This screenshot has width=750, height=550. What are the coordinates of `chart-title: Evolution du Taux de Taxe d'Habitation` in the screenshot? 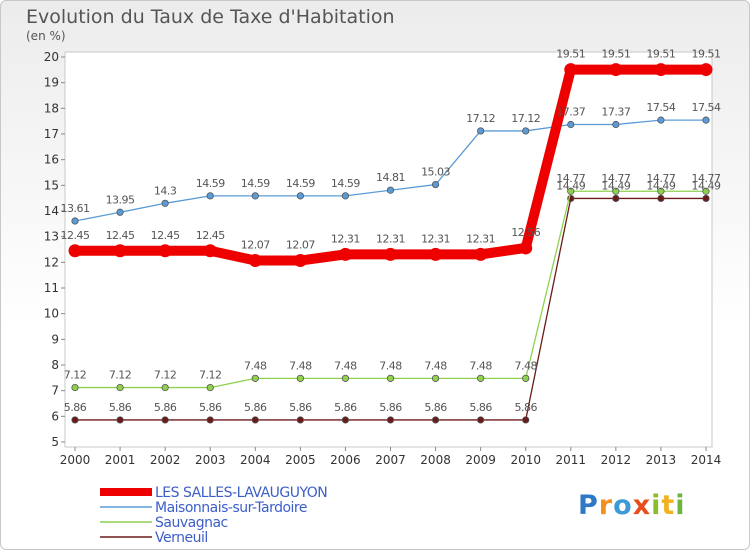 It's located at (210, 17).